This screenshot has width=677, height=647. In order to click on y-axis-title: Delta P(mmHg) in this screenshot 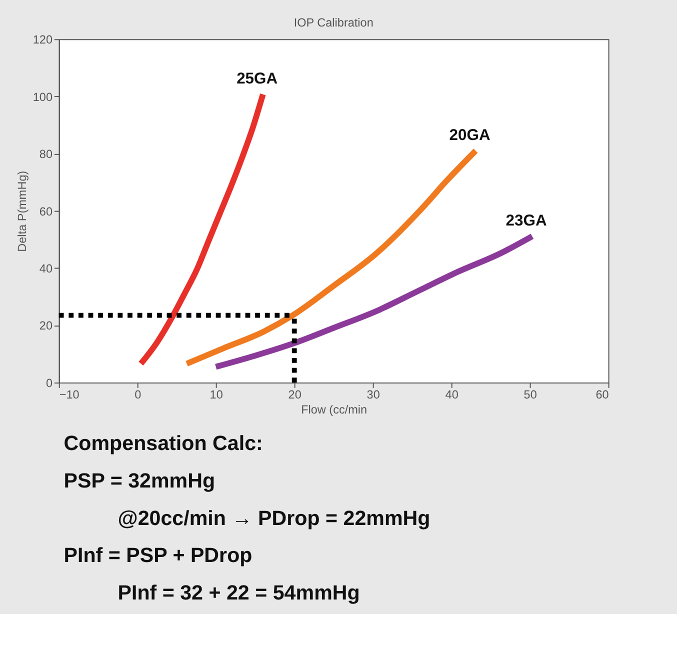, I will do `click(22, 211)`.